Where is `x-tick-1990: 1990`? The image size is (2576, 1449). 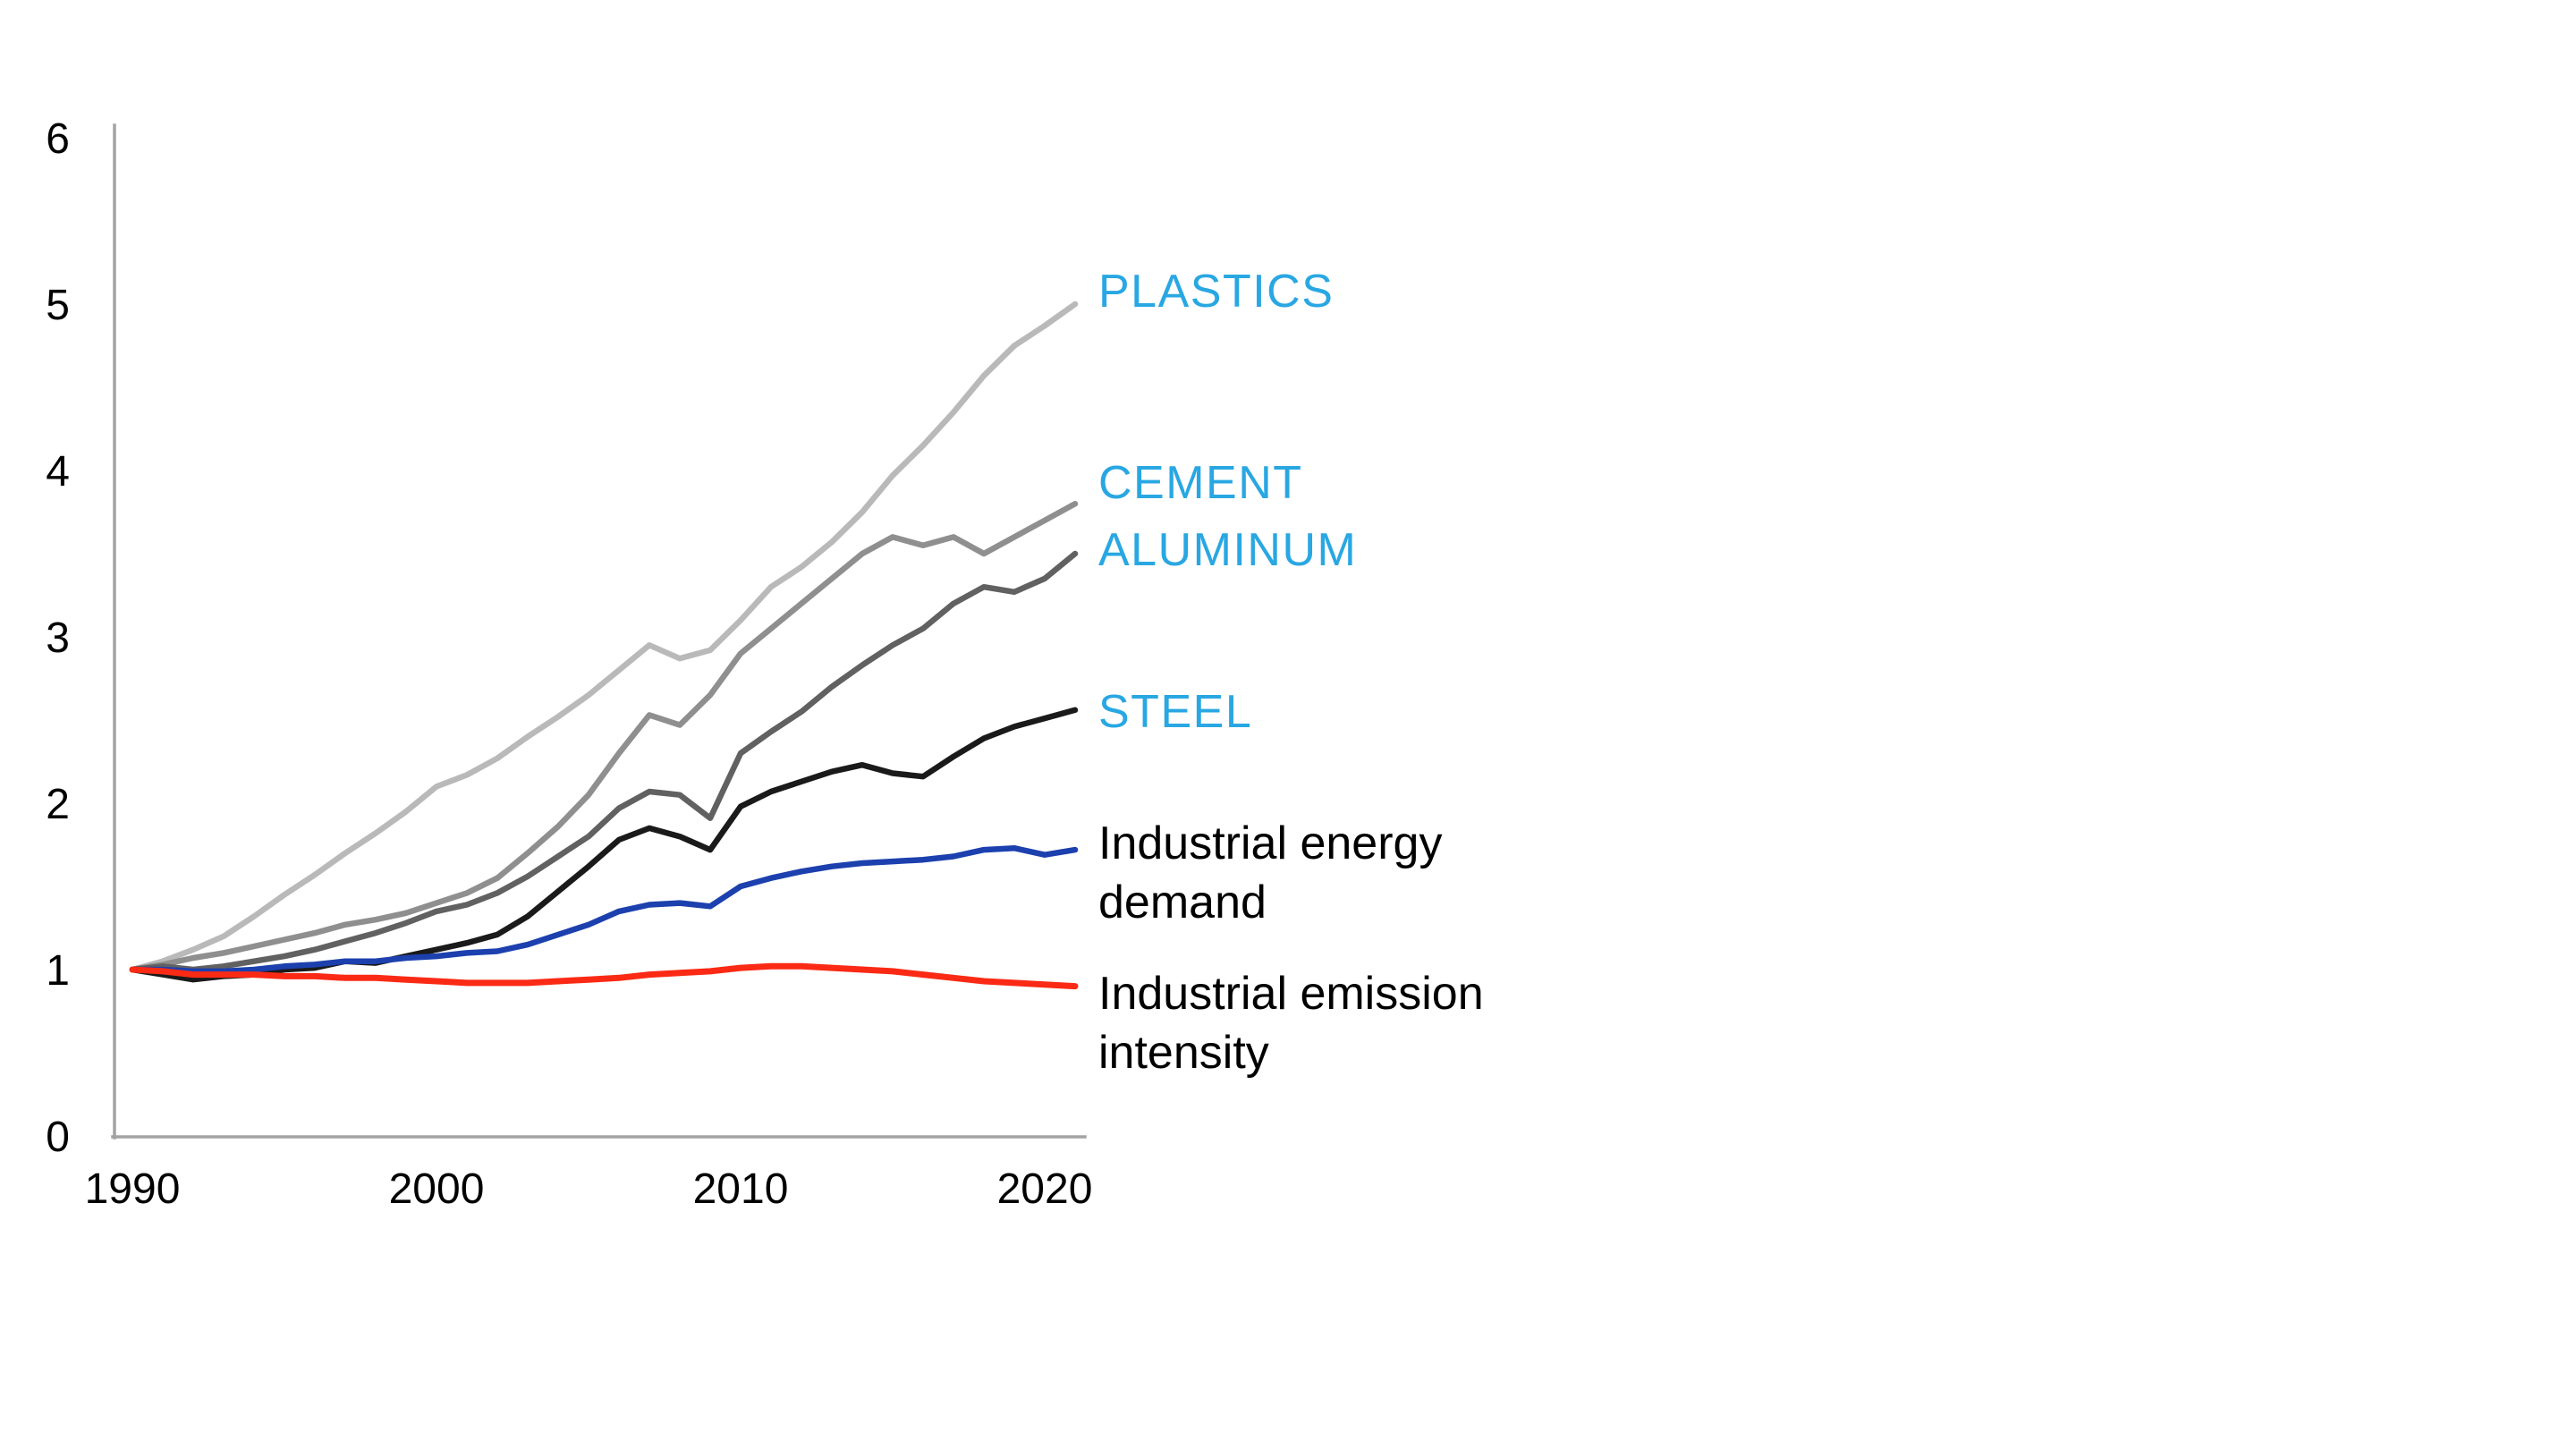
x-tick-1990: 1990 is located at coordinates (133, 1189).